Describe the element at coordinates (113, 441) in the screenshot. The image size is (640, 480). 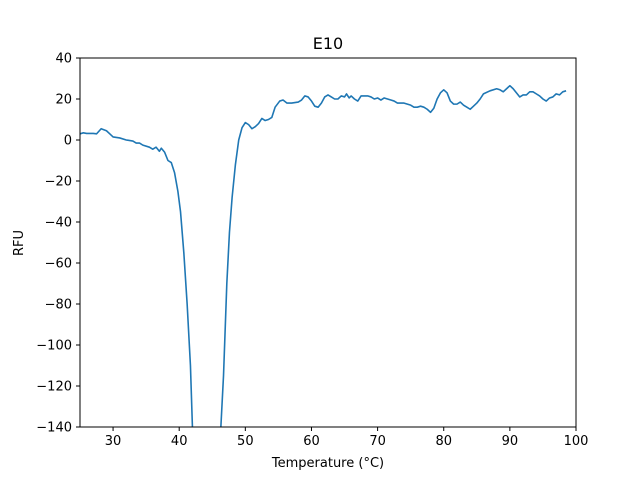
I see `x-tick-label: 30` at that location.